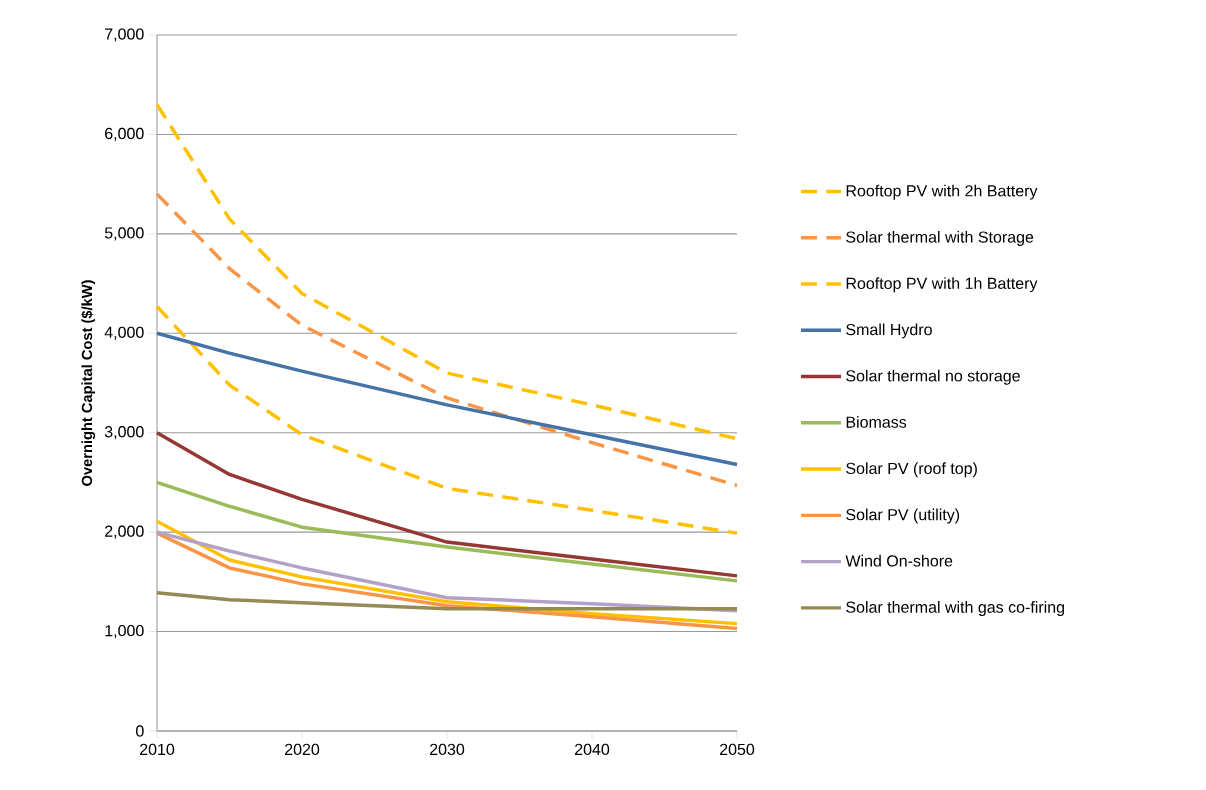  I want to click on legend-label: Solar PV (roof top), so click(911, 470).